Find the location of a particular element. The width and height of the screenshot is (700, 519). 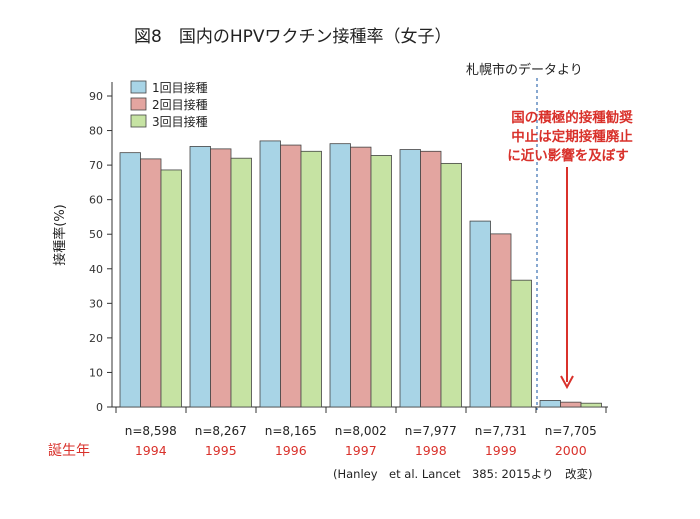

birth-year-label: 1998 is located at coordinates (431, 450).